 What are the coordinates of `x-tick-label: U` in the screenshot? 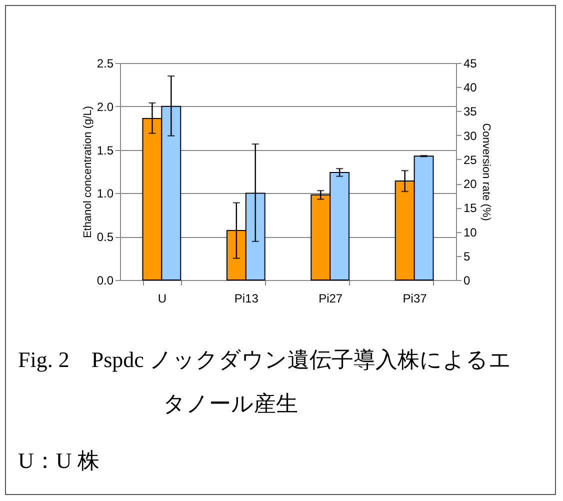 It's located at (162, 299).